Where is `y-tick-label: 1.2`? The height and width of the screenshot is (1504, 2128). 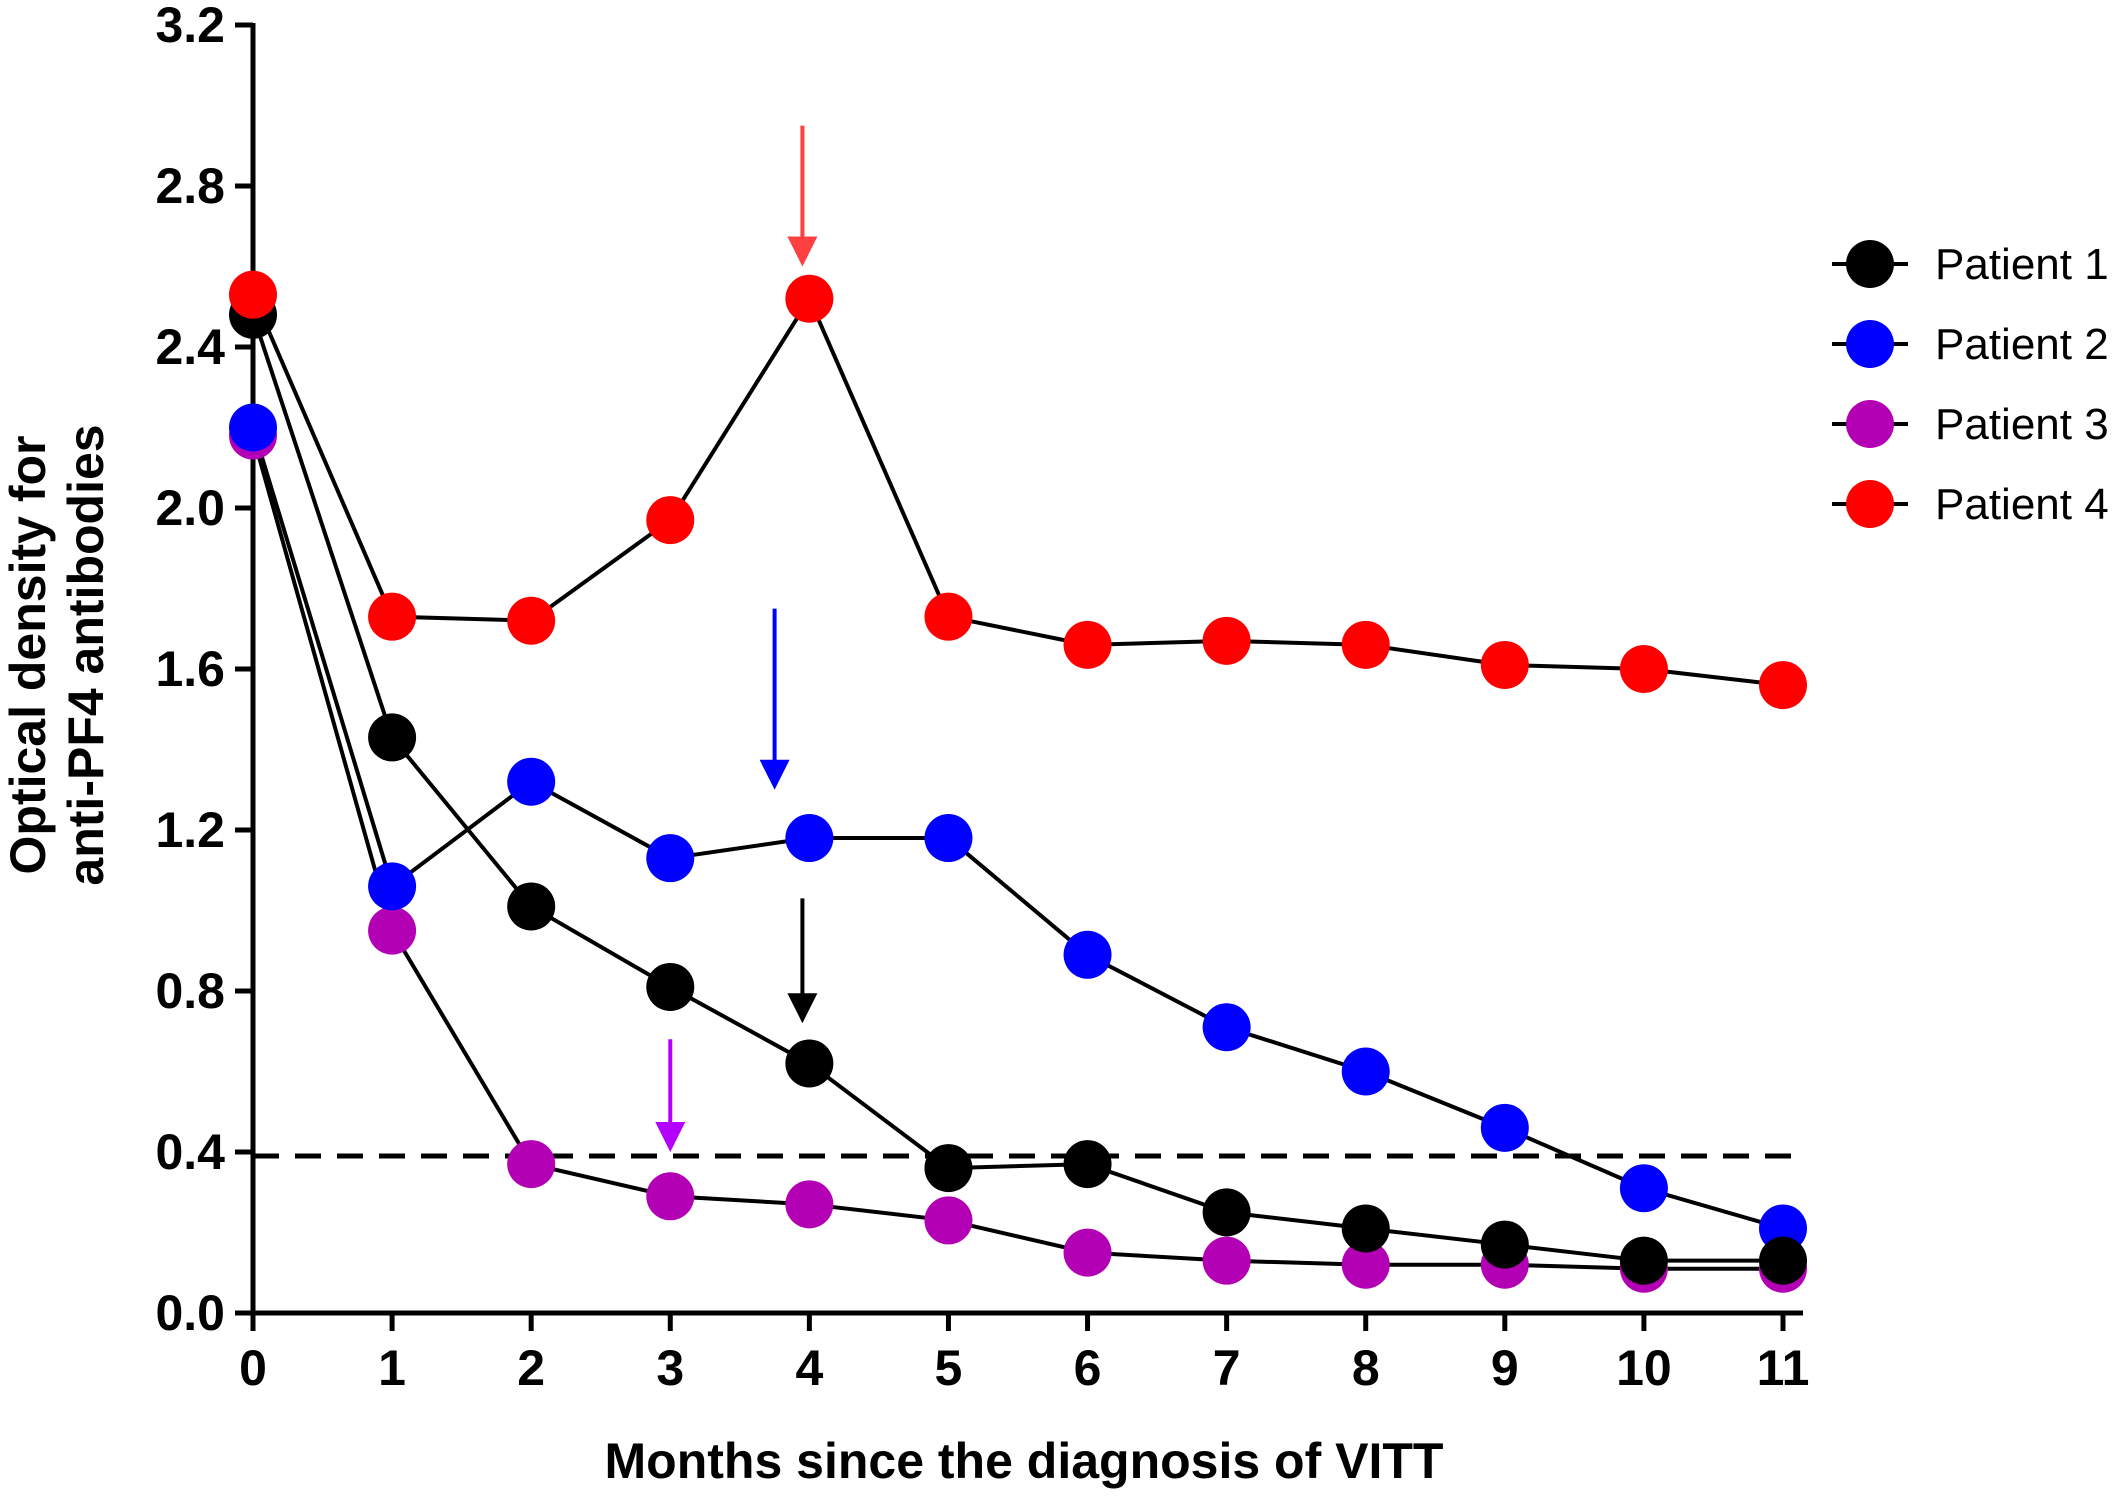 y-tick-label: 1.2 is located at coordinates (190, 830).